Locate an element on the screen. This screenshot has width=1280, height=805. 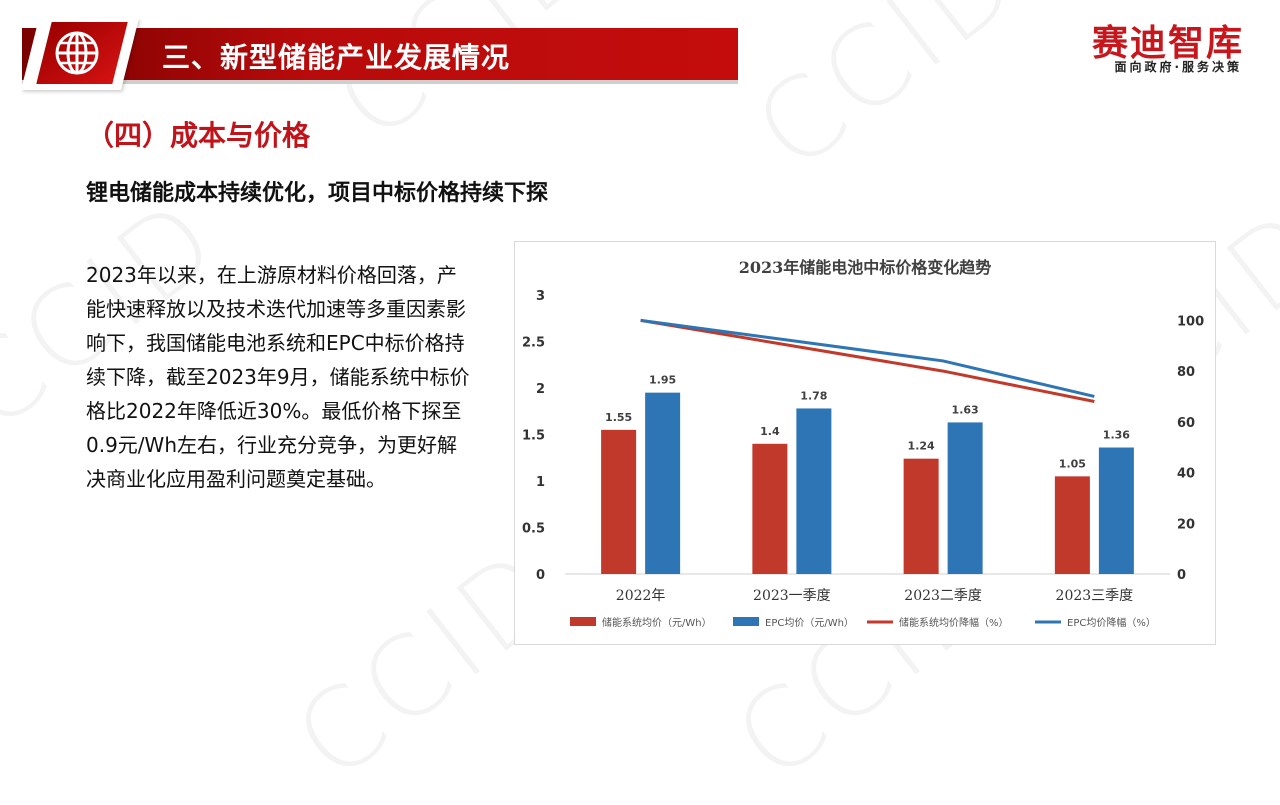
chart-title: 2023年储能电池中标价格变化趋势 is located at coordinates (865, 267).